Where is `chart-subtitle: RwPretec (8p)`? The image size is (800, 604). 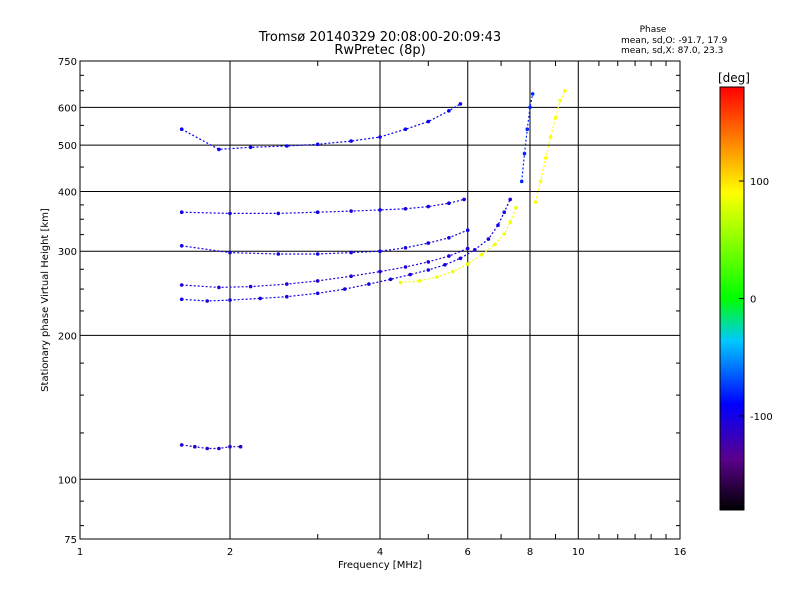 chart-subtitle: RwPretec (8p) is located at coordinates (379, 50).